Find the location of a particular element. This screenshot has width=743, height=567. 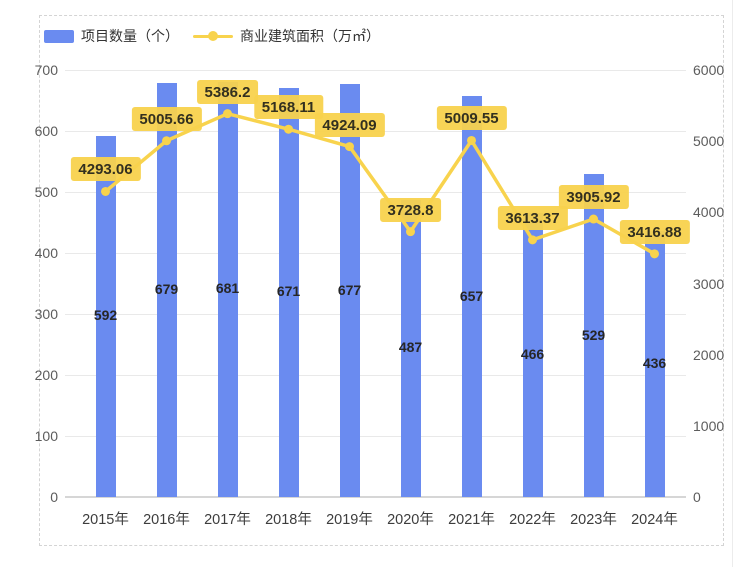

x-axis-label-2019年: 2019年 is located at coordinates (349, 520).